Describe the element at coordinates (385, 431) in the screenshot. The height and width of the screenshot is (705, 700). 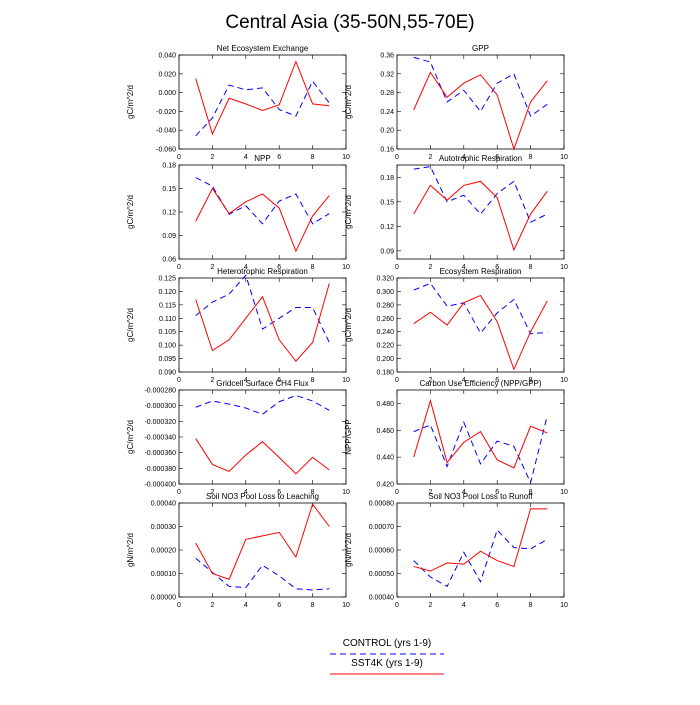
I see `y-tick-label: 0.460` at that location.